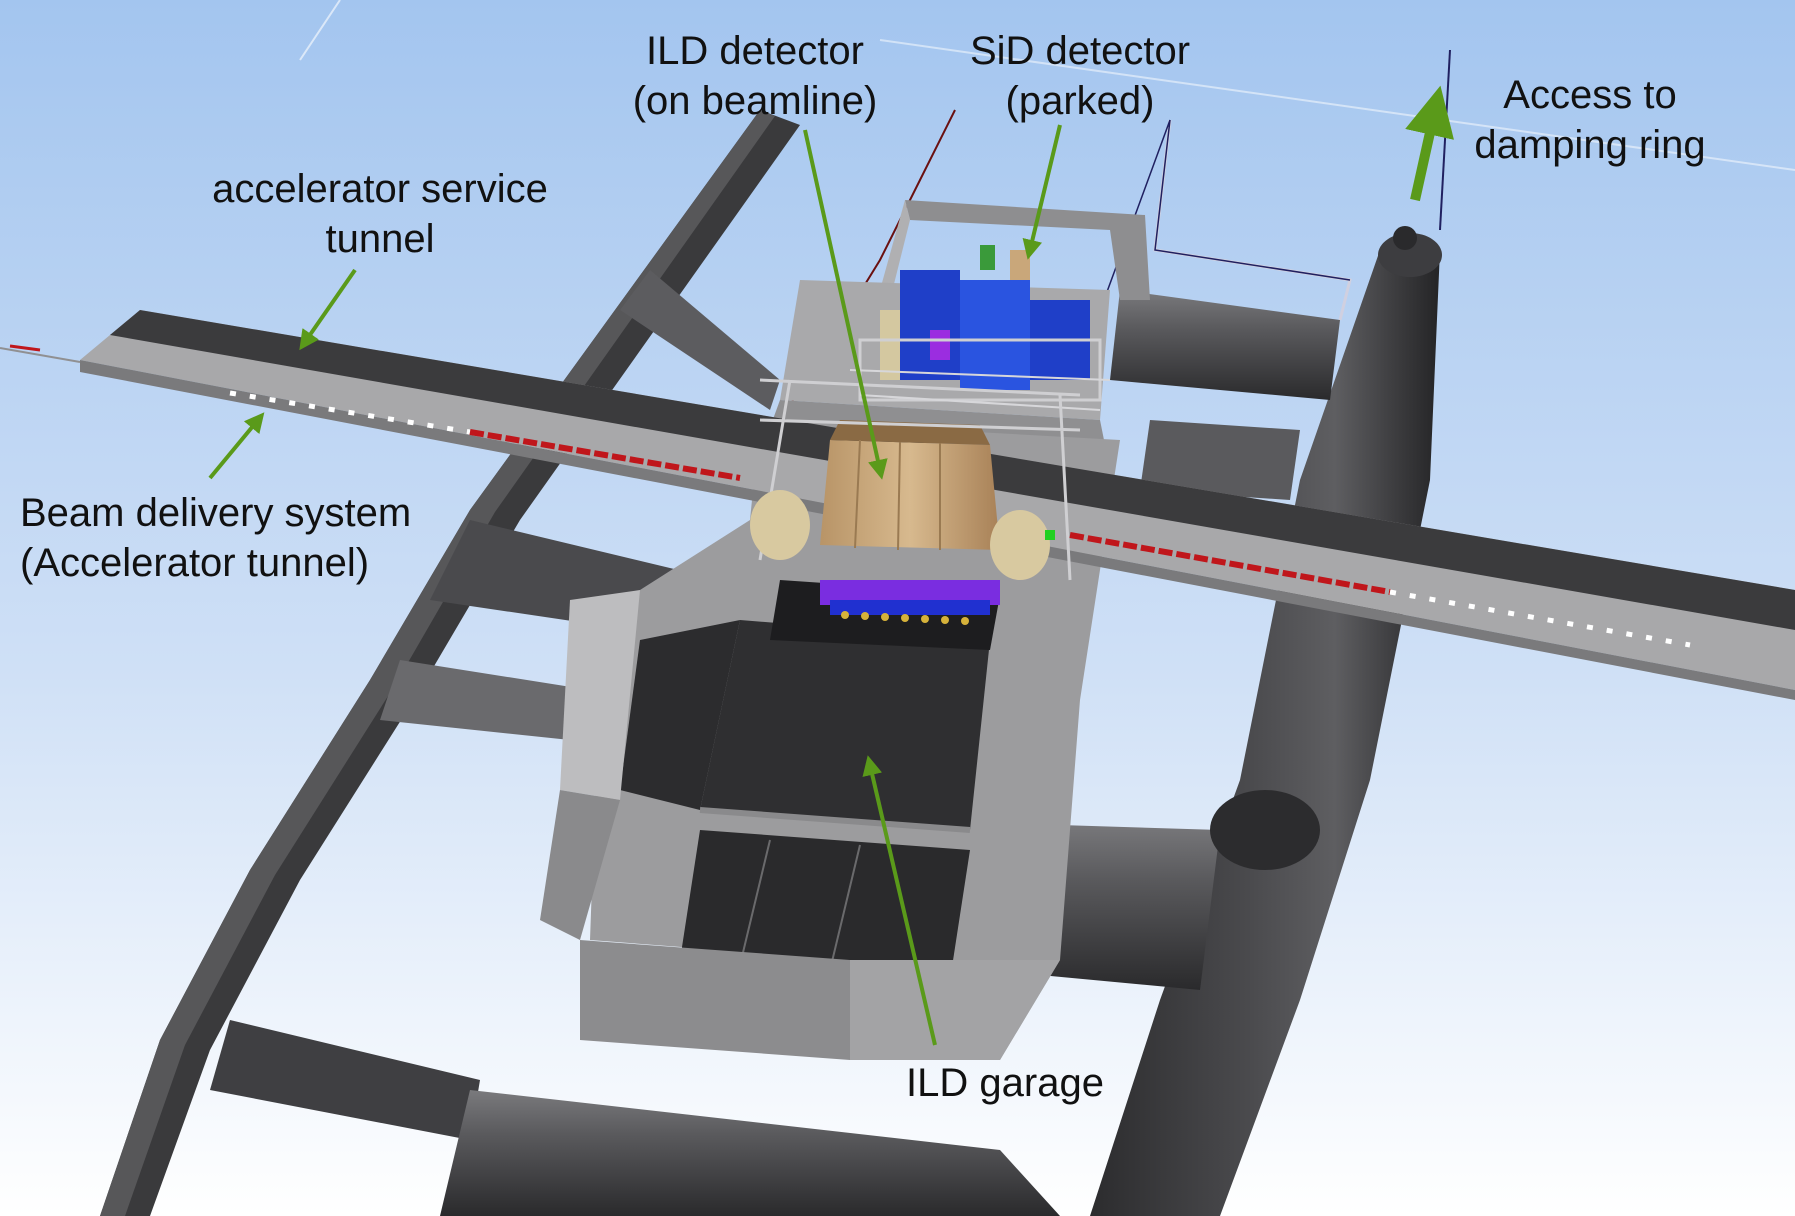 This screenshot has height=1216, width=1795. Describe the element at coordinates (750, 1153) in the screenshot. I see `lower-tunnel` at that location.